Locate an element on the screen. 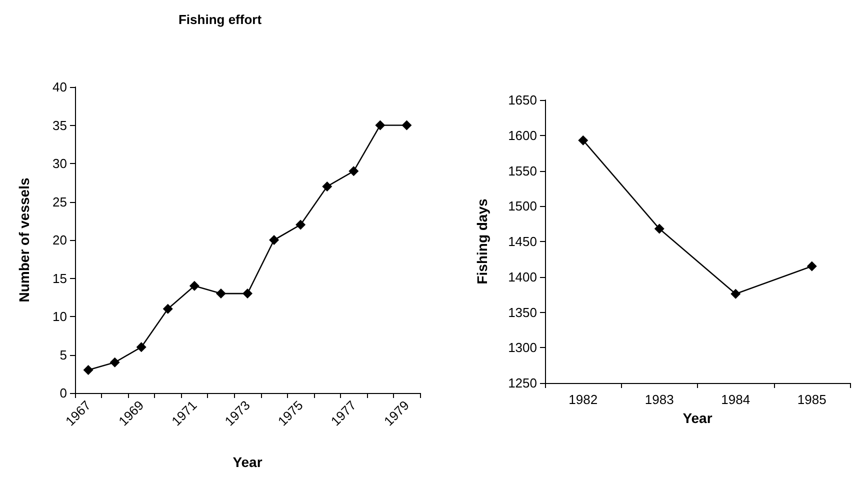 The image size is (854, 489). y-tick-label: 1550 is located at coordinates (522, 170).